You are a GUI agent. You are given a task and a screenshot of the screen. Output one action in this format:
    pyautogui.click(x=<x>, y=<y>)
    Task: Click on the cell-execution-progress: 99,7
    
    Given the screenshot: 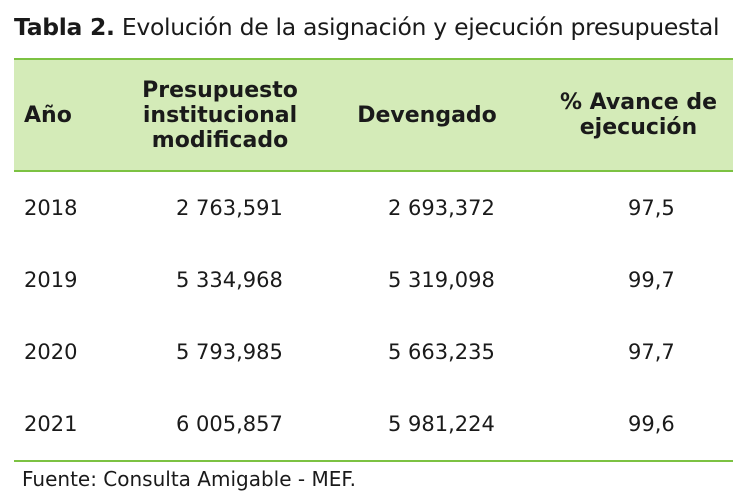 What is the action you would take?
    pyautogui.click(x=651, y=280)
    